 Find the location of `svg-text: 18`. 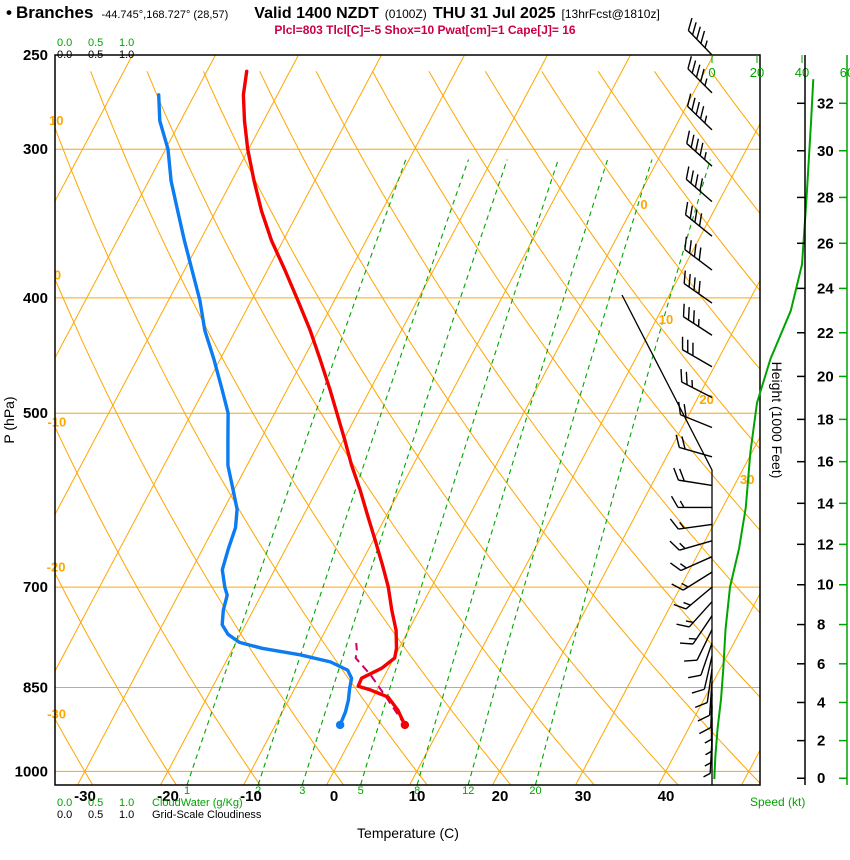

svg-text: 18 is located at coordinates (825, 419).